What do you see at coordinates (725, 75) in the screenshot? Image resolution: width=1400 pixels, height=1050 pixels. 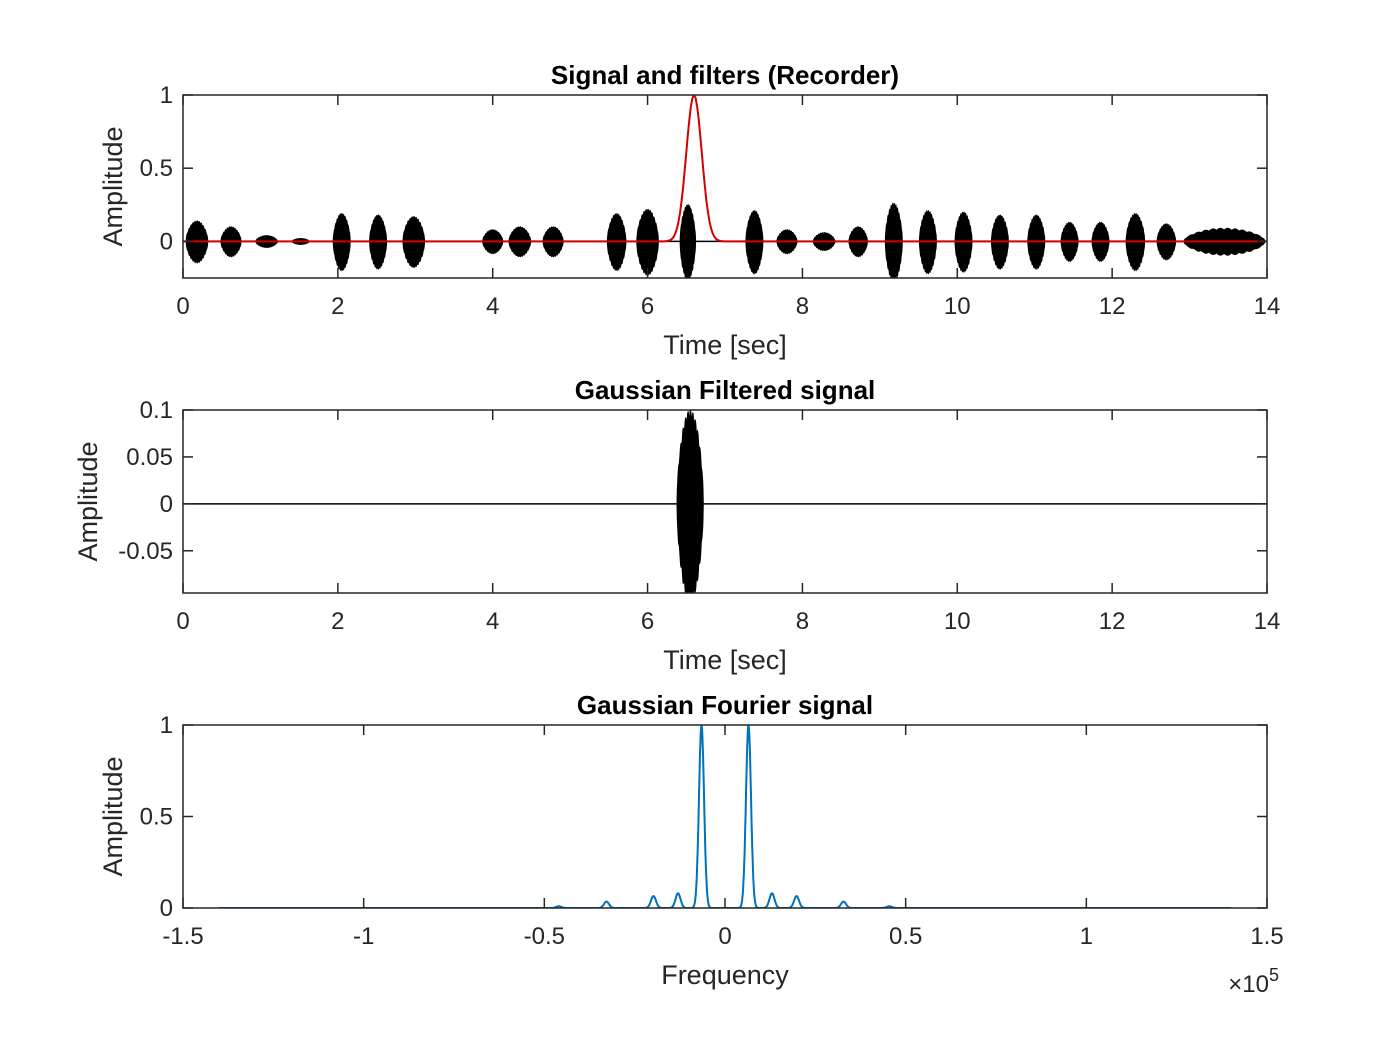 I see `subplot-title: Signal and filters (Recorder)` at bounding box center [725, 75].